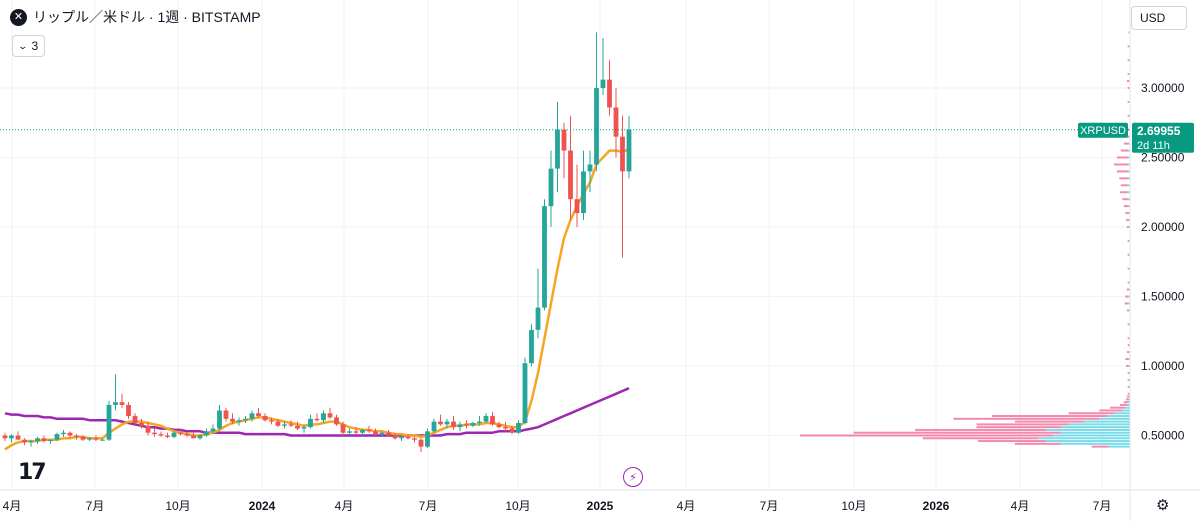 This screenshot has width=1200, height=521. I want to click on y-tick-label: 0.50000, so click(1163, 436).